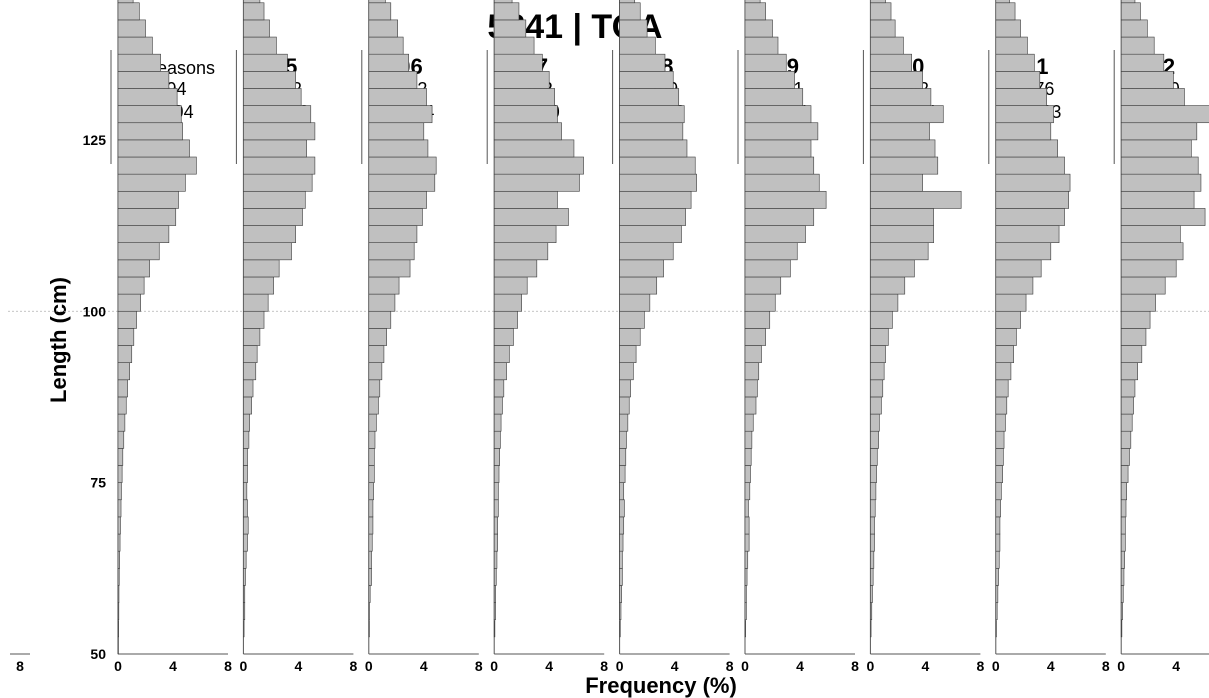 The height and width of the screenshot is (698, 1209). Describe the element at coordinates (20, 666) in the screenshot. I see `x-tick-label-left-8: 8` at that location.